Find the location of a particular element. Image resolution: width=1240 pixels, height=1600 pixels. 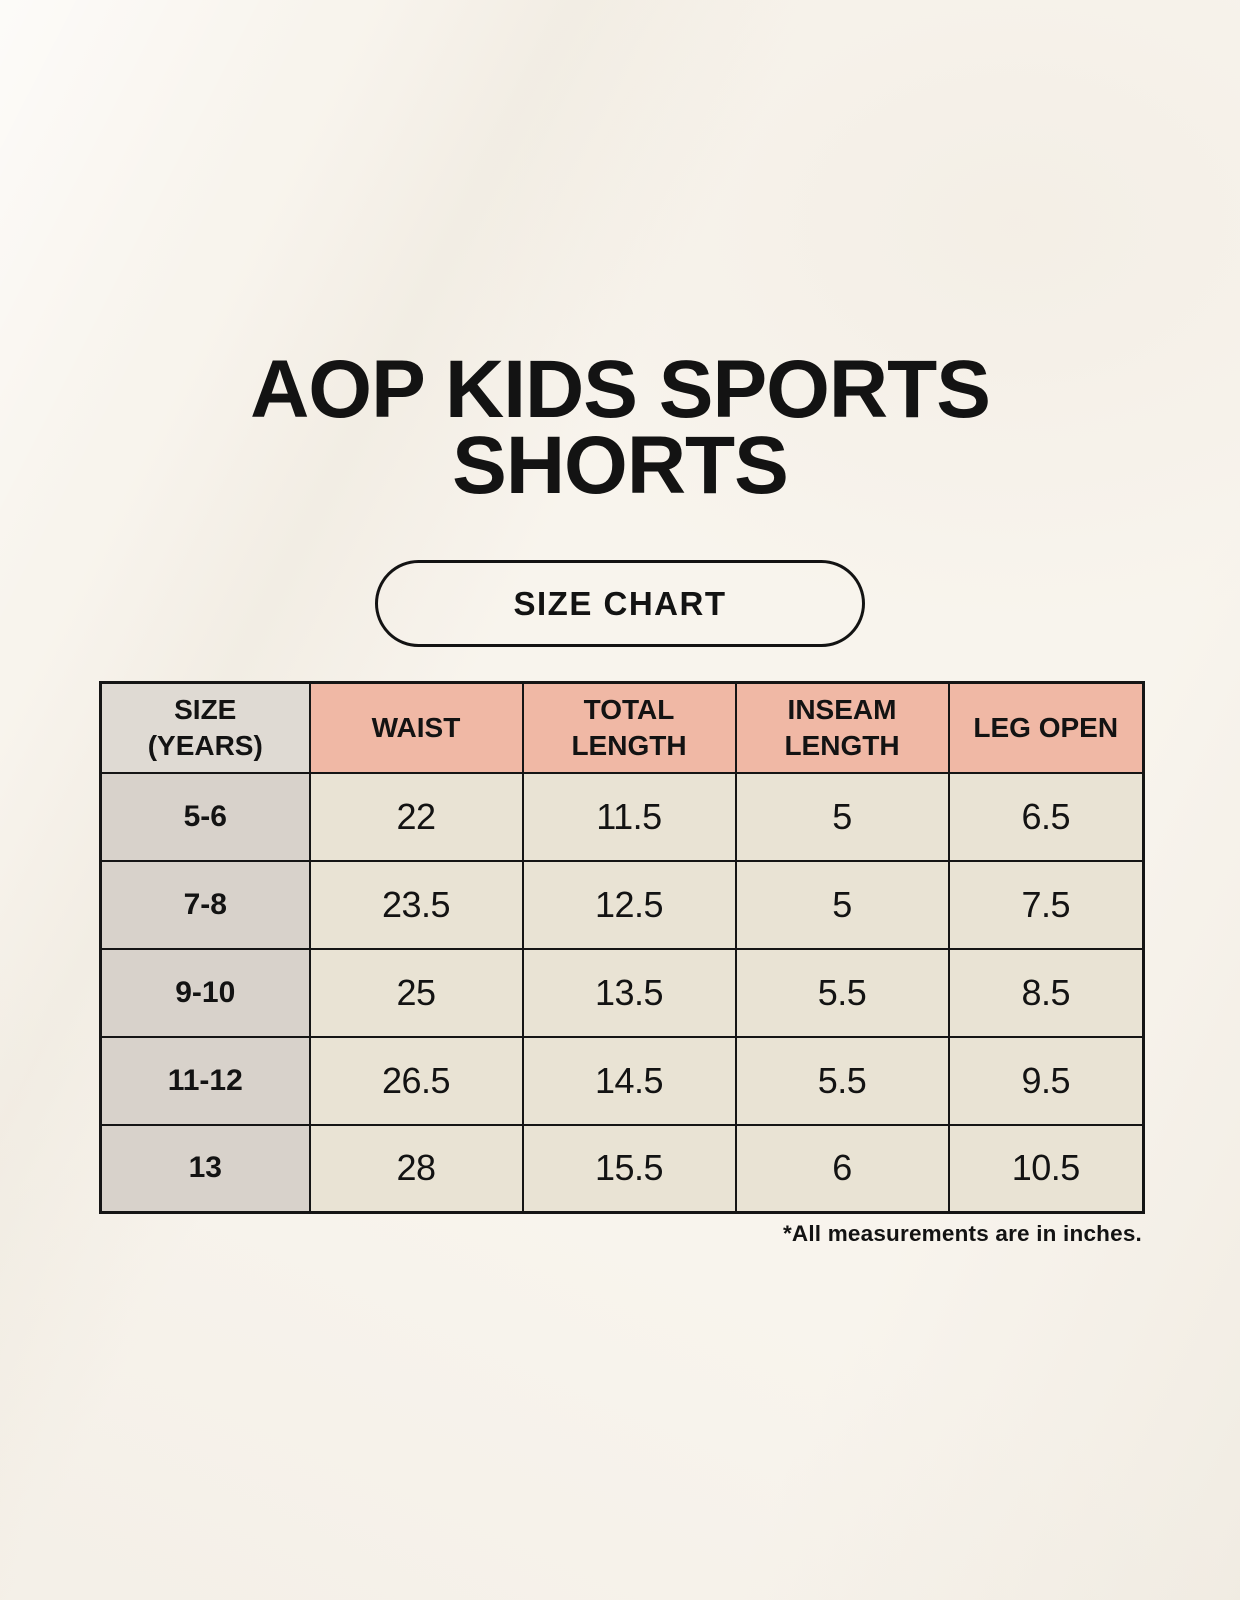

table-row: 5-6 22 11.5 5 6.5 is located at coordinates (622, 816).